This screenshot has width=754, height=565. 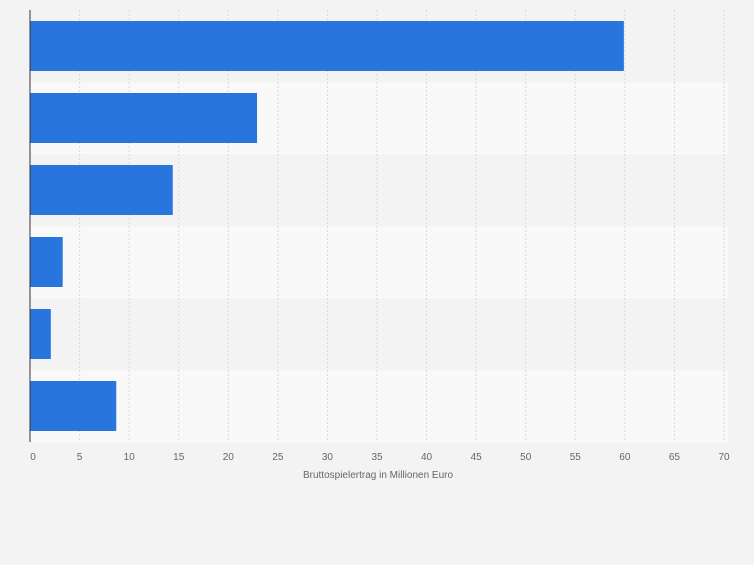 What do you see at coordinates (576, 457) in the screenshot?
I see `x-tick-label: 55` at bounding box center [576, 457].